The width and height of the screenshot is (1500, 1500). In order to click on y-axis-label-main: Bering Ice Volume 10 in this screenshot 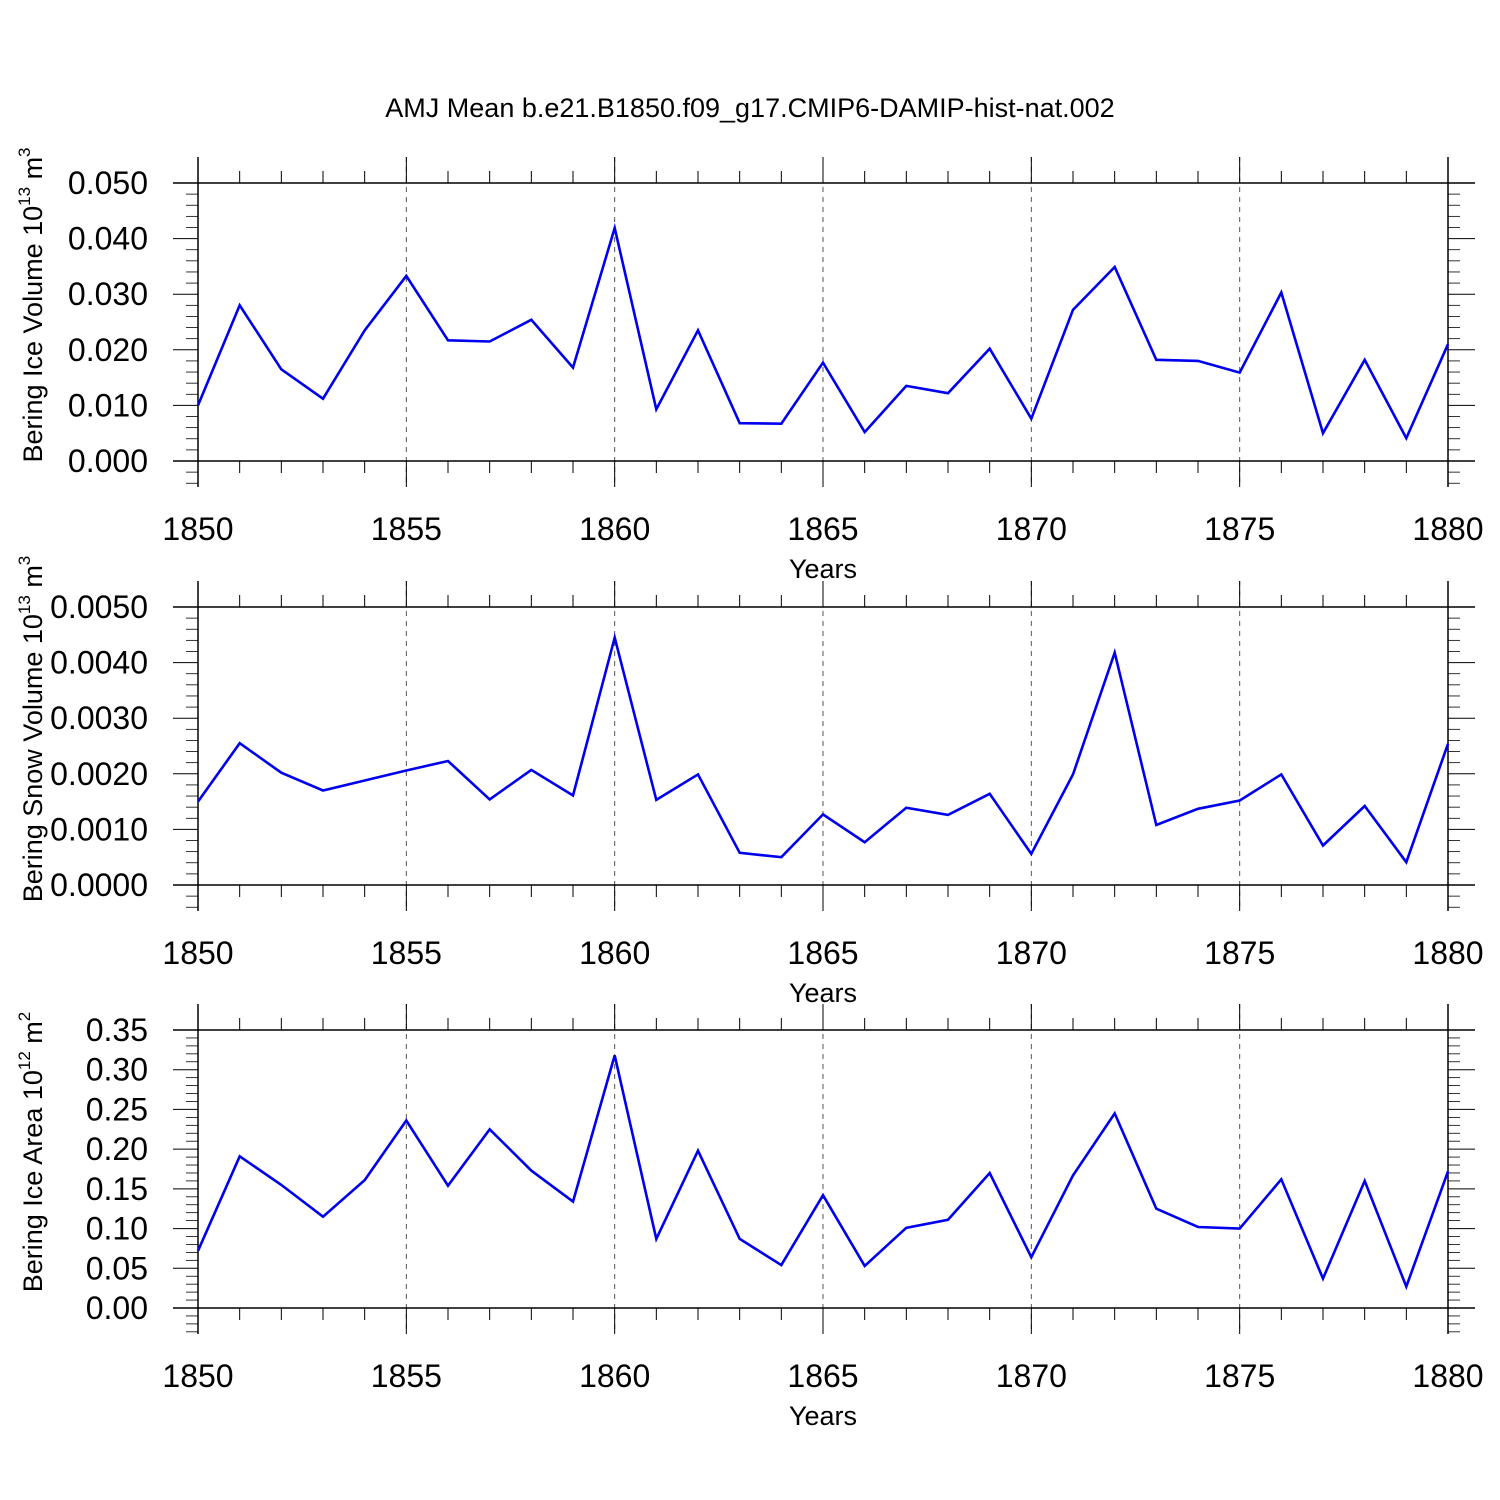, I will do `click(33, 334)`.